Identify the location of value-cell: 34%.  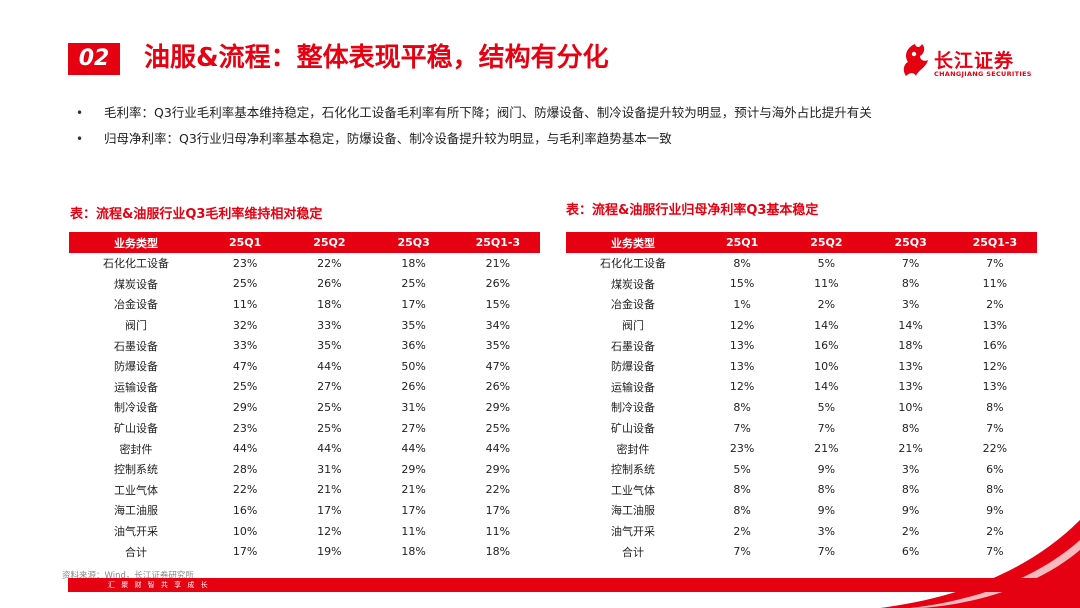
(498, 325).